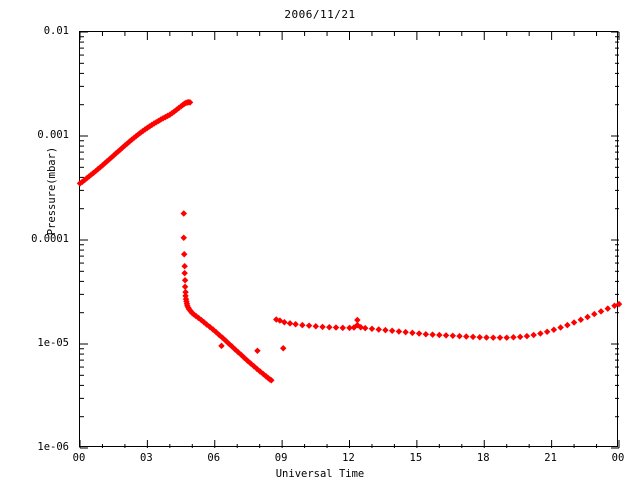 The width and height of the screenshot is (640, 480). Describe the element at coordinates (146, 458) in the screenshot. I see `x-tick-label: 03` at that location.